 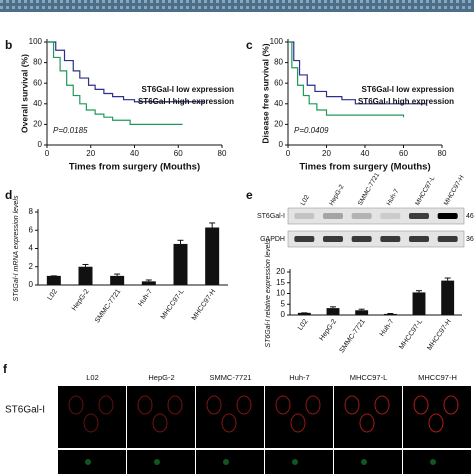 I want to click on legend-label: ST6Gal-I high expression, so click(x=406, y=101).